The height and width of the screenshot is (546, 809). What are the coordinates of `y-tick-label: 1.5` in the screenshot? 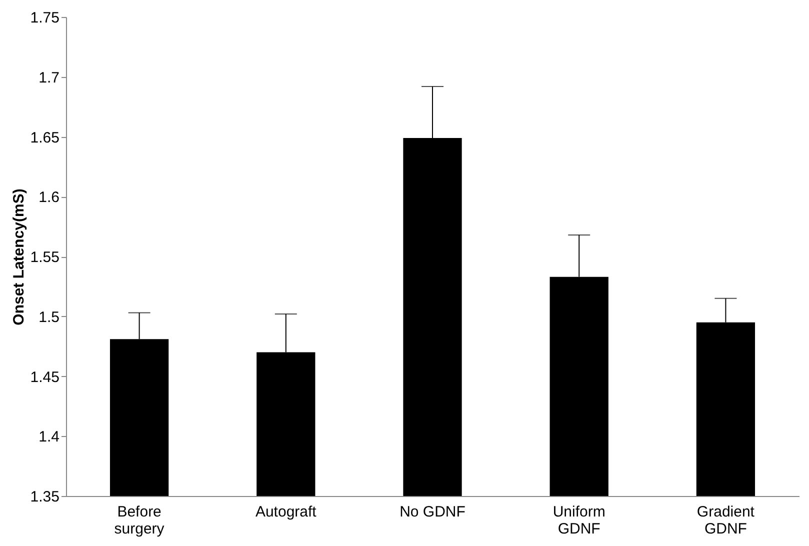 It's located at (49, 317).